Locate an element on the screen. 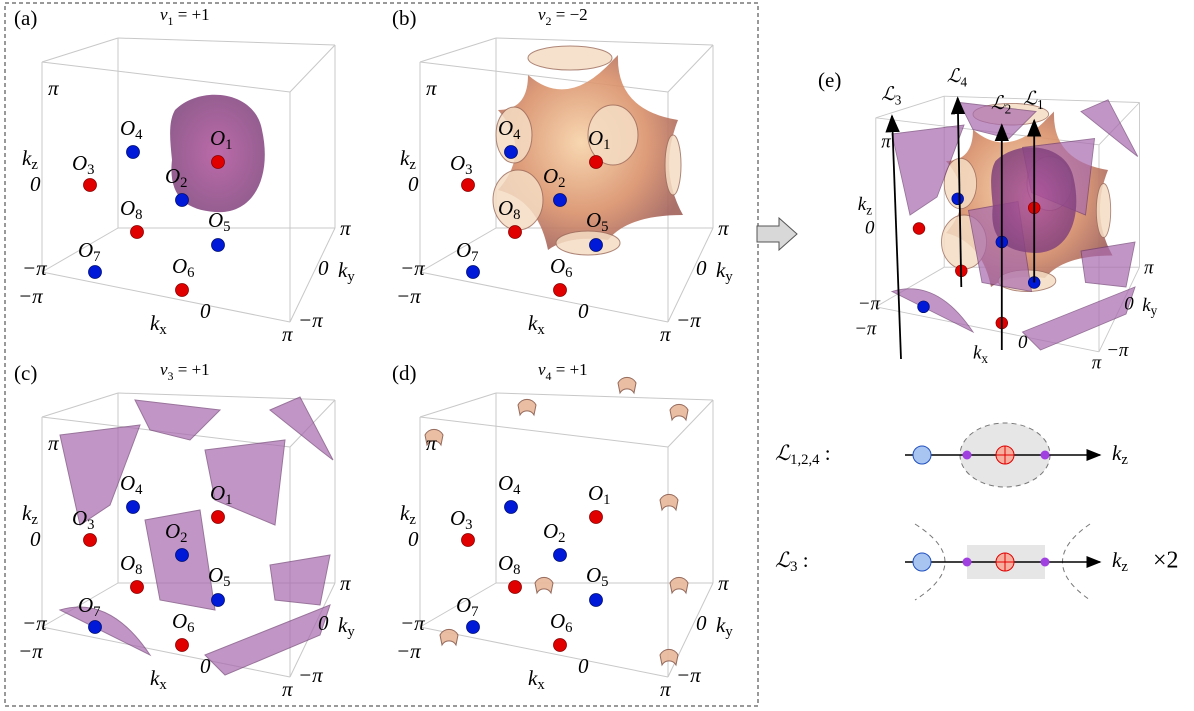 Image resolution: width=1194 pixels, height=711 pixels. panel-title-rest: = +1 is located at coordinates (192, 14).